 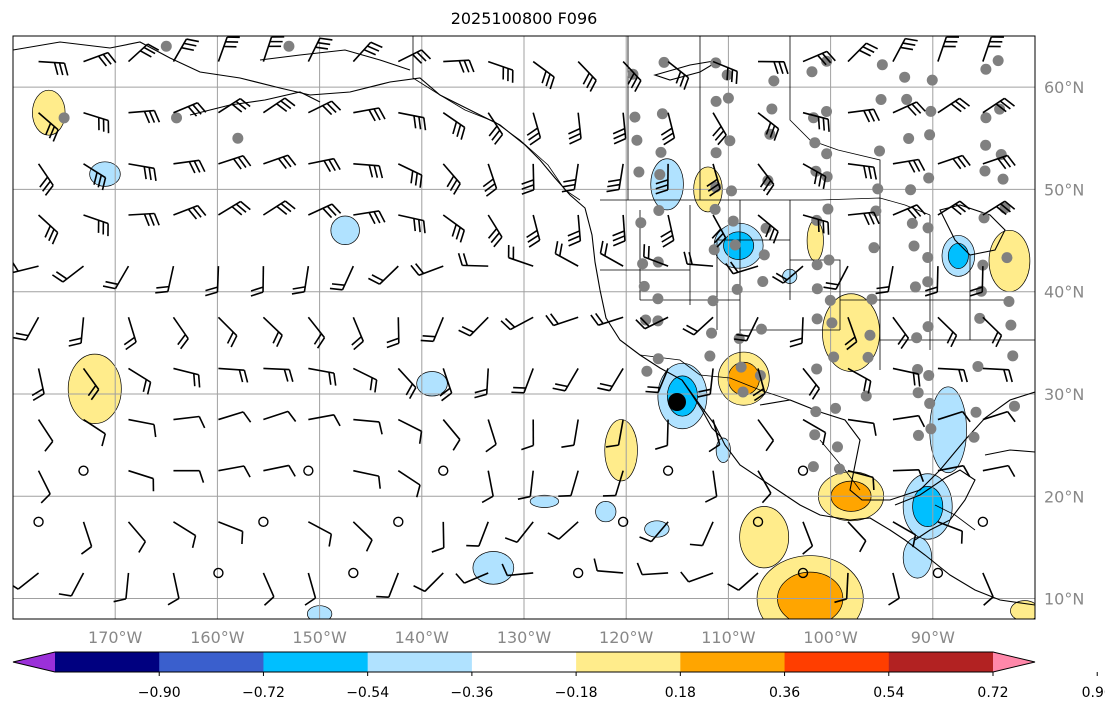 What do you see at coordinates (217, 637) in the screenshot?
I see `lon-tick-label: 160°W` at bounding box center [217, 637].